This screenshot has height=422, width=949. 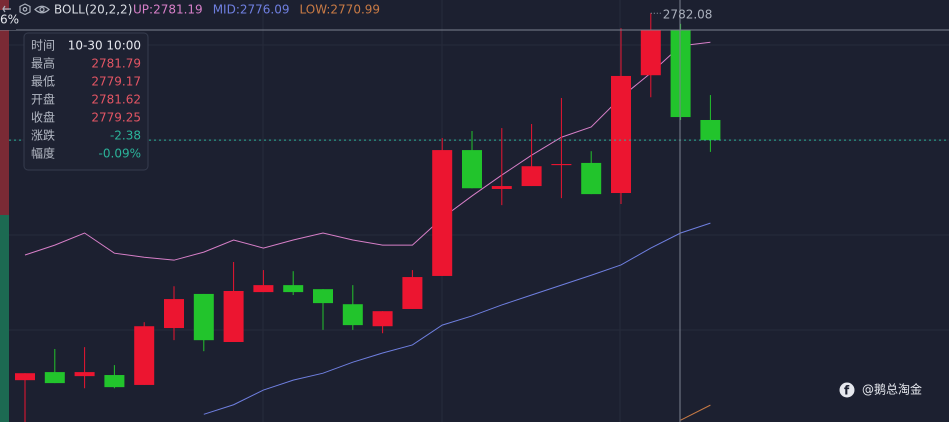 What do you see at coordinates (116, 64) in the screenshot?
I see `tooltip-value: 2781.79` at bounding box center [116, 64].